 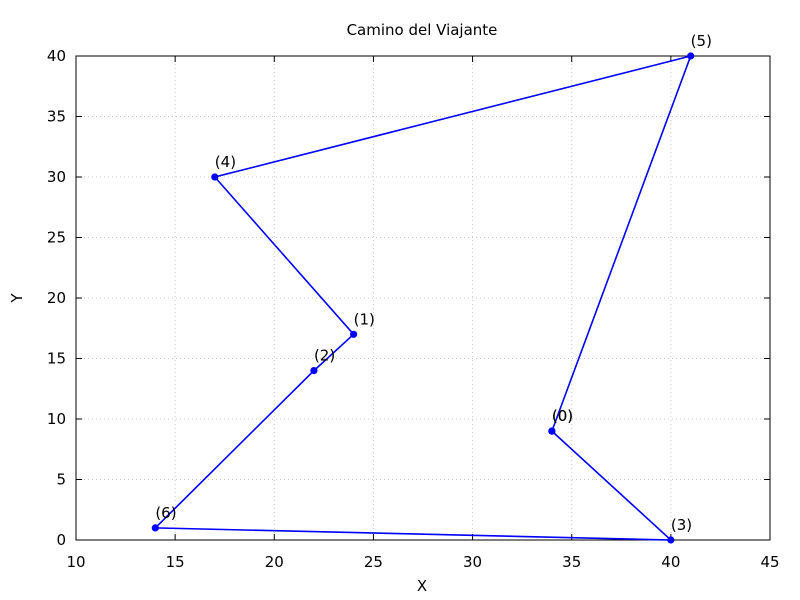 I want to click on chart-title: Camino del Viajante, so click(x=422, y=30).